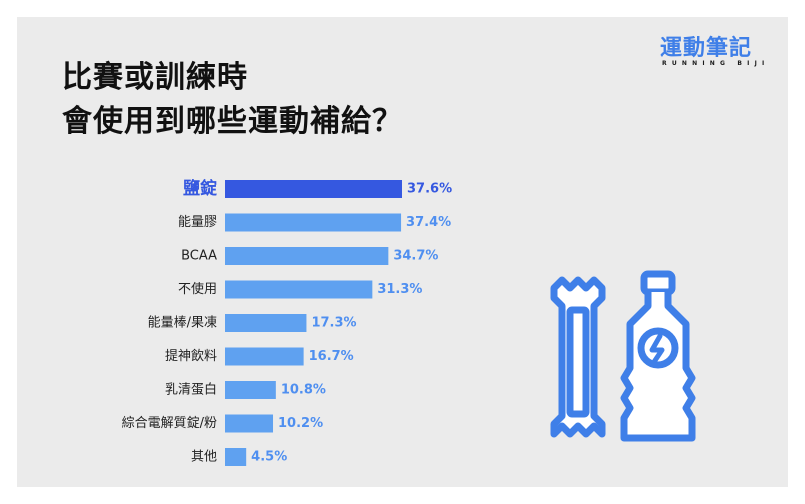 This screenshot has width=805, height=504. What do you see at coordinates (429, 189) in the screenshot?
I see `value-label-0: 37.6%` at bounding box center [429, 189].